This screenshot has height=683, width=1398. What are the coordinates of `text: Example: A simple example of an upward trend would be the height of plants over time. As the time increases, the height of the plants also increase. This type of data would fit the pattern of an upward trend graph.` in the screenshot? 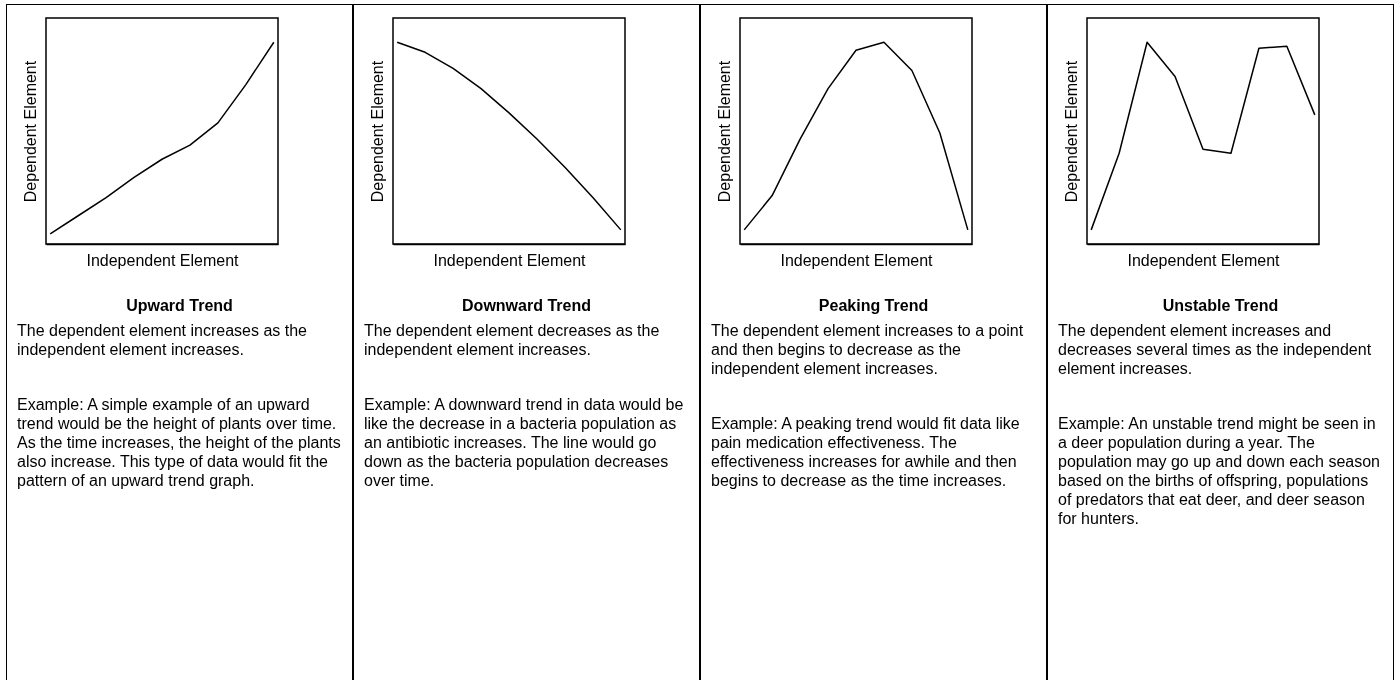 It's located at (179, 442).